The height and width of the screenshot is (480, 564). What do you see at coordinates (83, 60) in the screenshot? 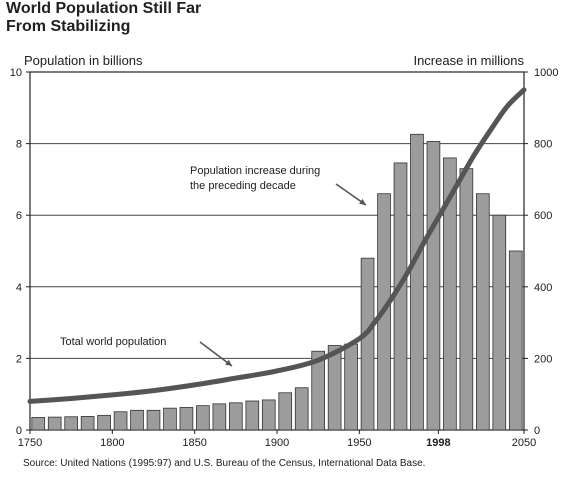
I see `left-axis-label: Population in billions` at bounding box center [83, 60].